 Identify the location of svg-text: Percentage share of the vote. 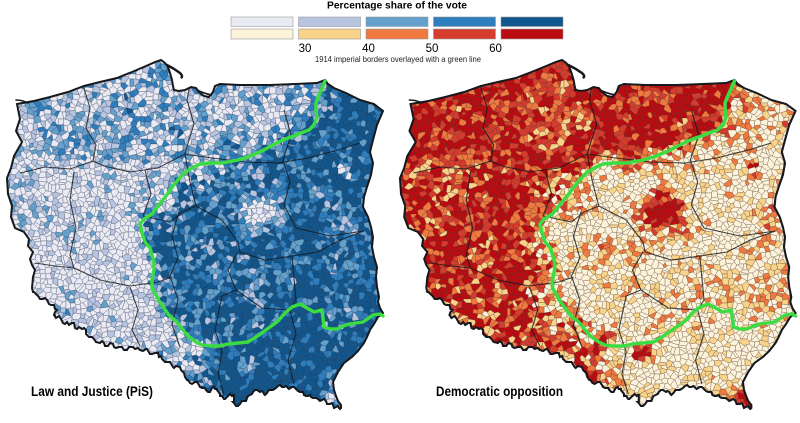
(397, 6).